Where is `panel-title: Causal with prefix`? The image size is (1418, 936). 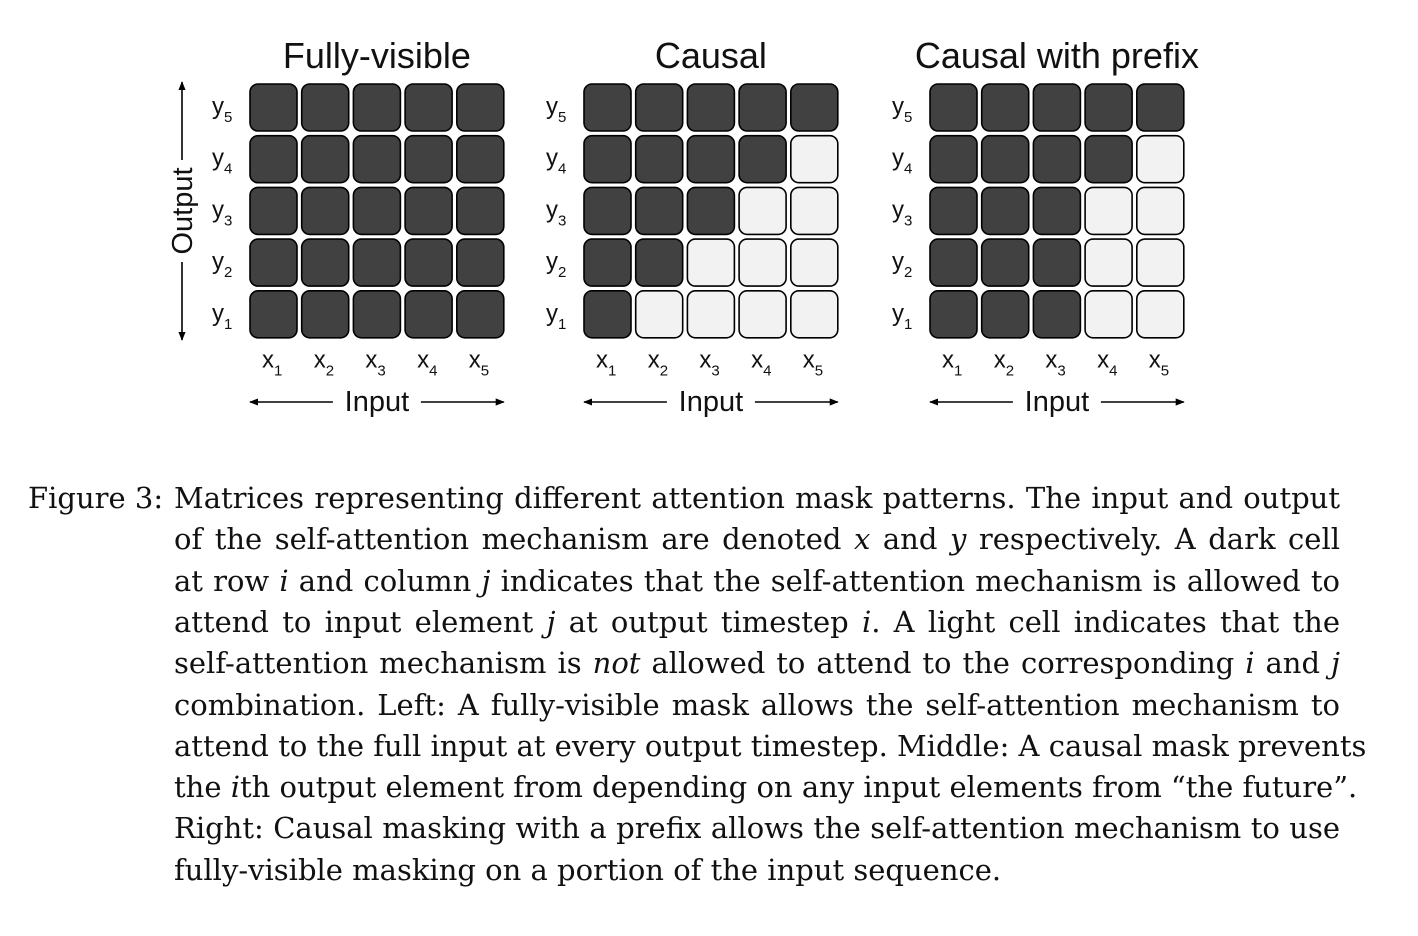
panel-title: Causal with prefix is located at coordinates (1057, 55).